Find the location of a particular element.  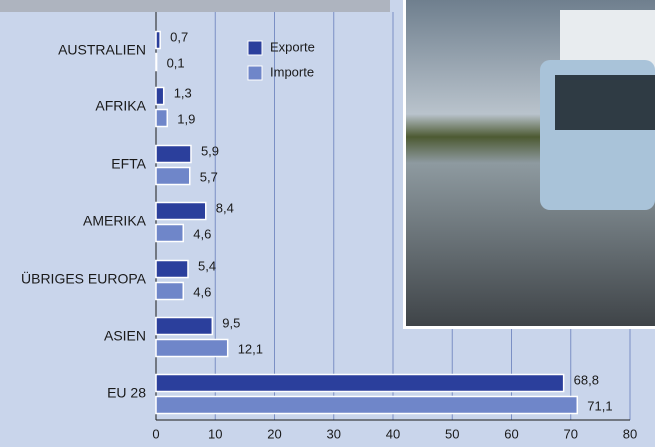

x-tick-label: 30 is located at coordinates (334, 433).